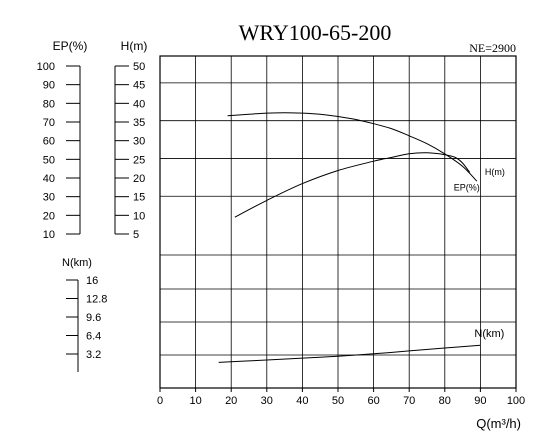 The image size is (547, 445). Describe the element at coordinates (498, 423) in the screenshot. I see `x-axis-label: Q(m³/h)` at that location.